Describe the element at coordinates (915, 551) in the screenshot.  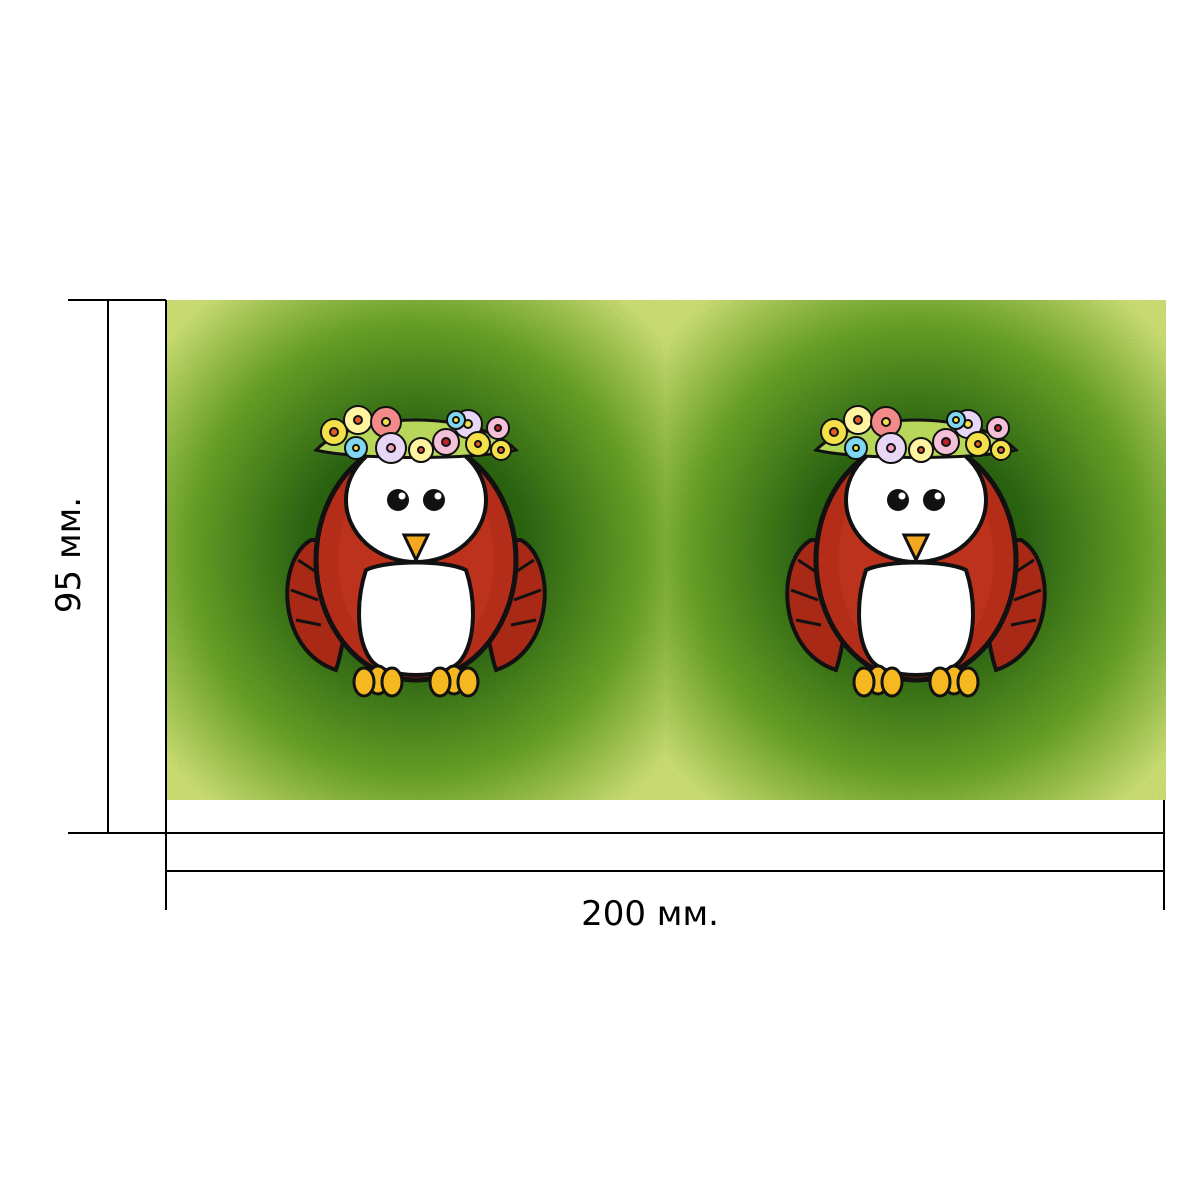
I see `owl-icon-right` at that location.